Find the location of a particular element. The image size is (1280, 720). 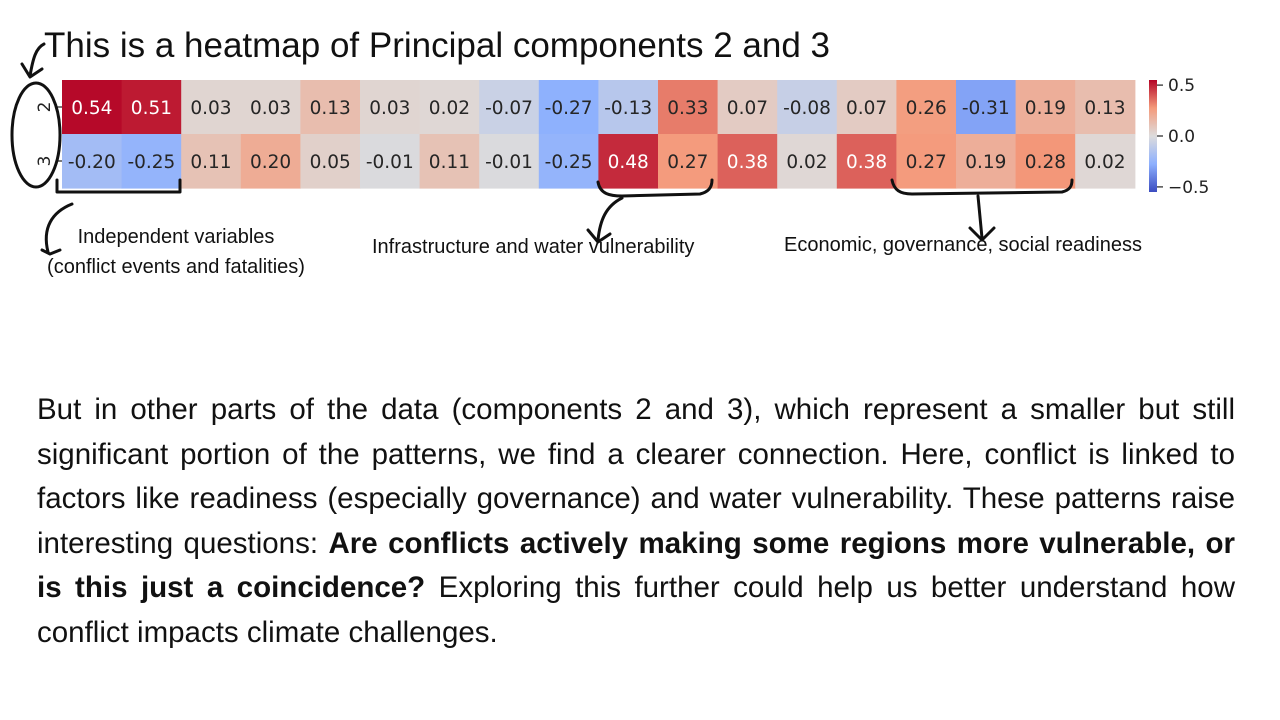

heatmap-cell-r3-c9 is located at coordinates (568, 161).